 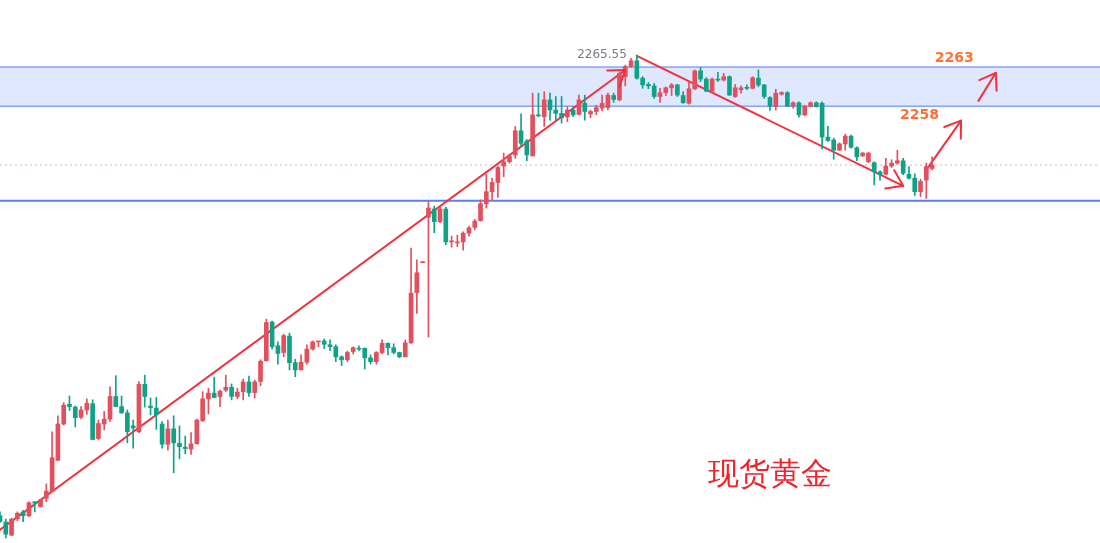 What do you see at coordinates (920, 113) in the screenshot?
I see `series-label: 2258` at bounding box center [920, 113].